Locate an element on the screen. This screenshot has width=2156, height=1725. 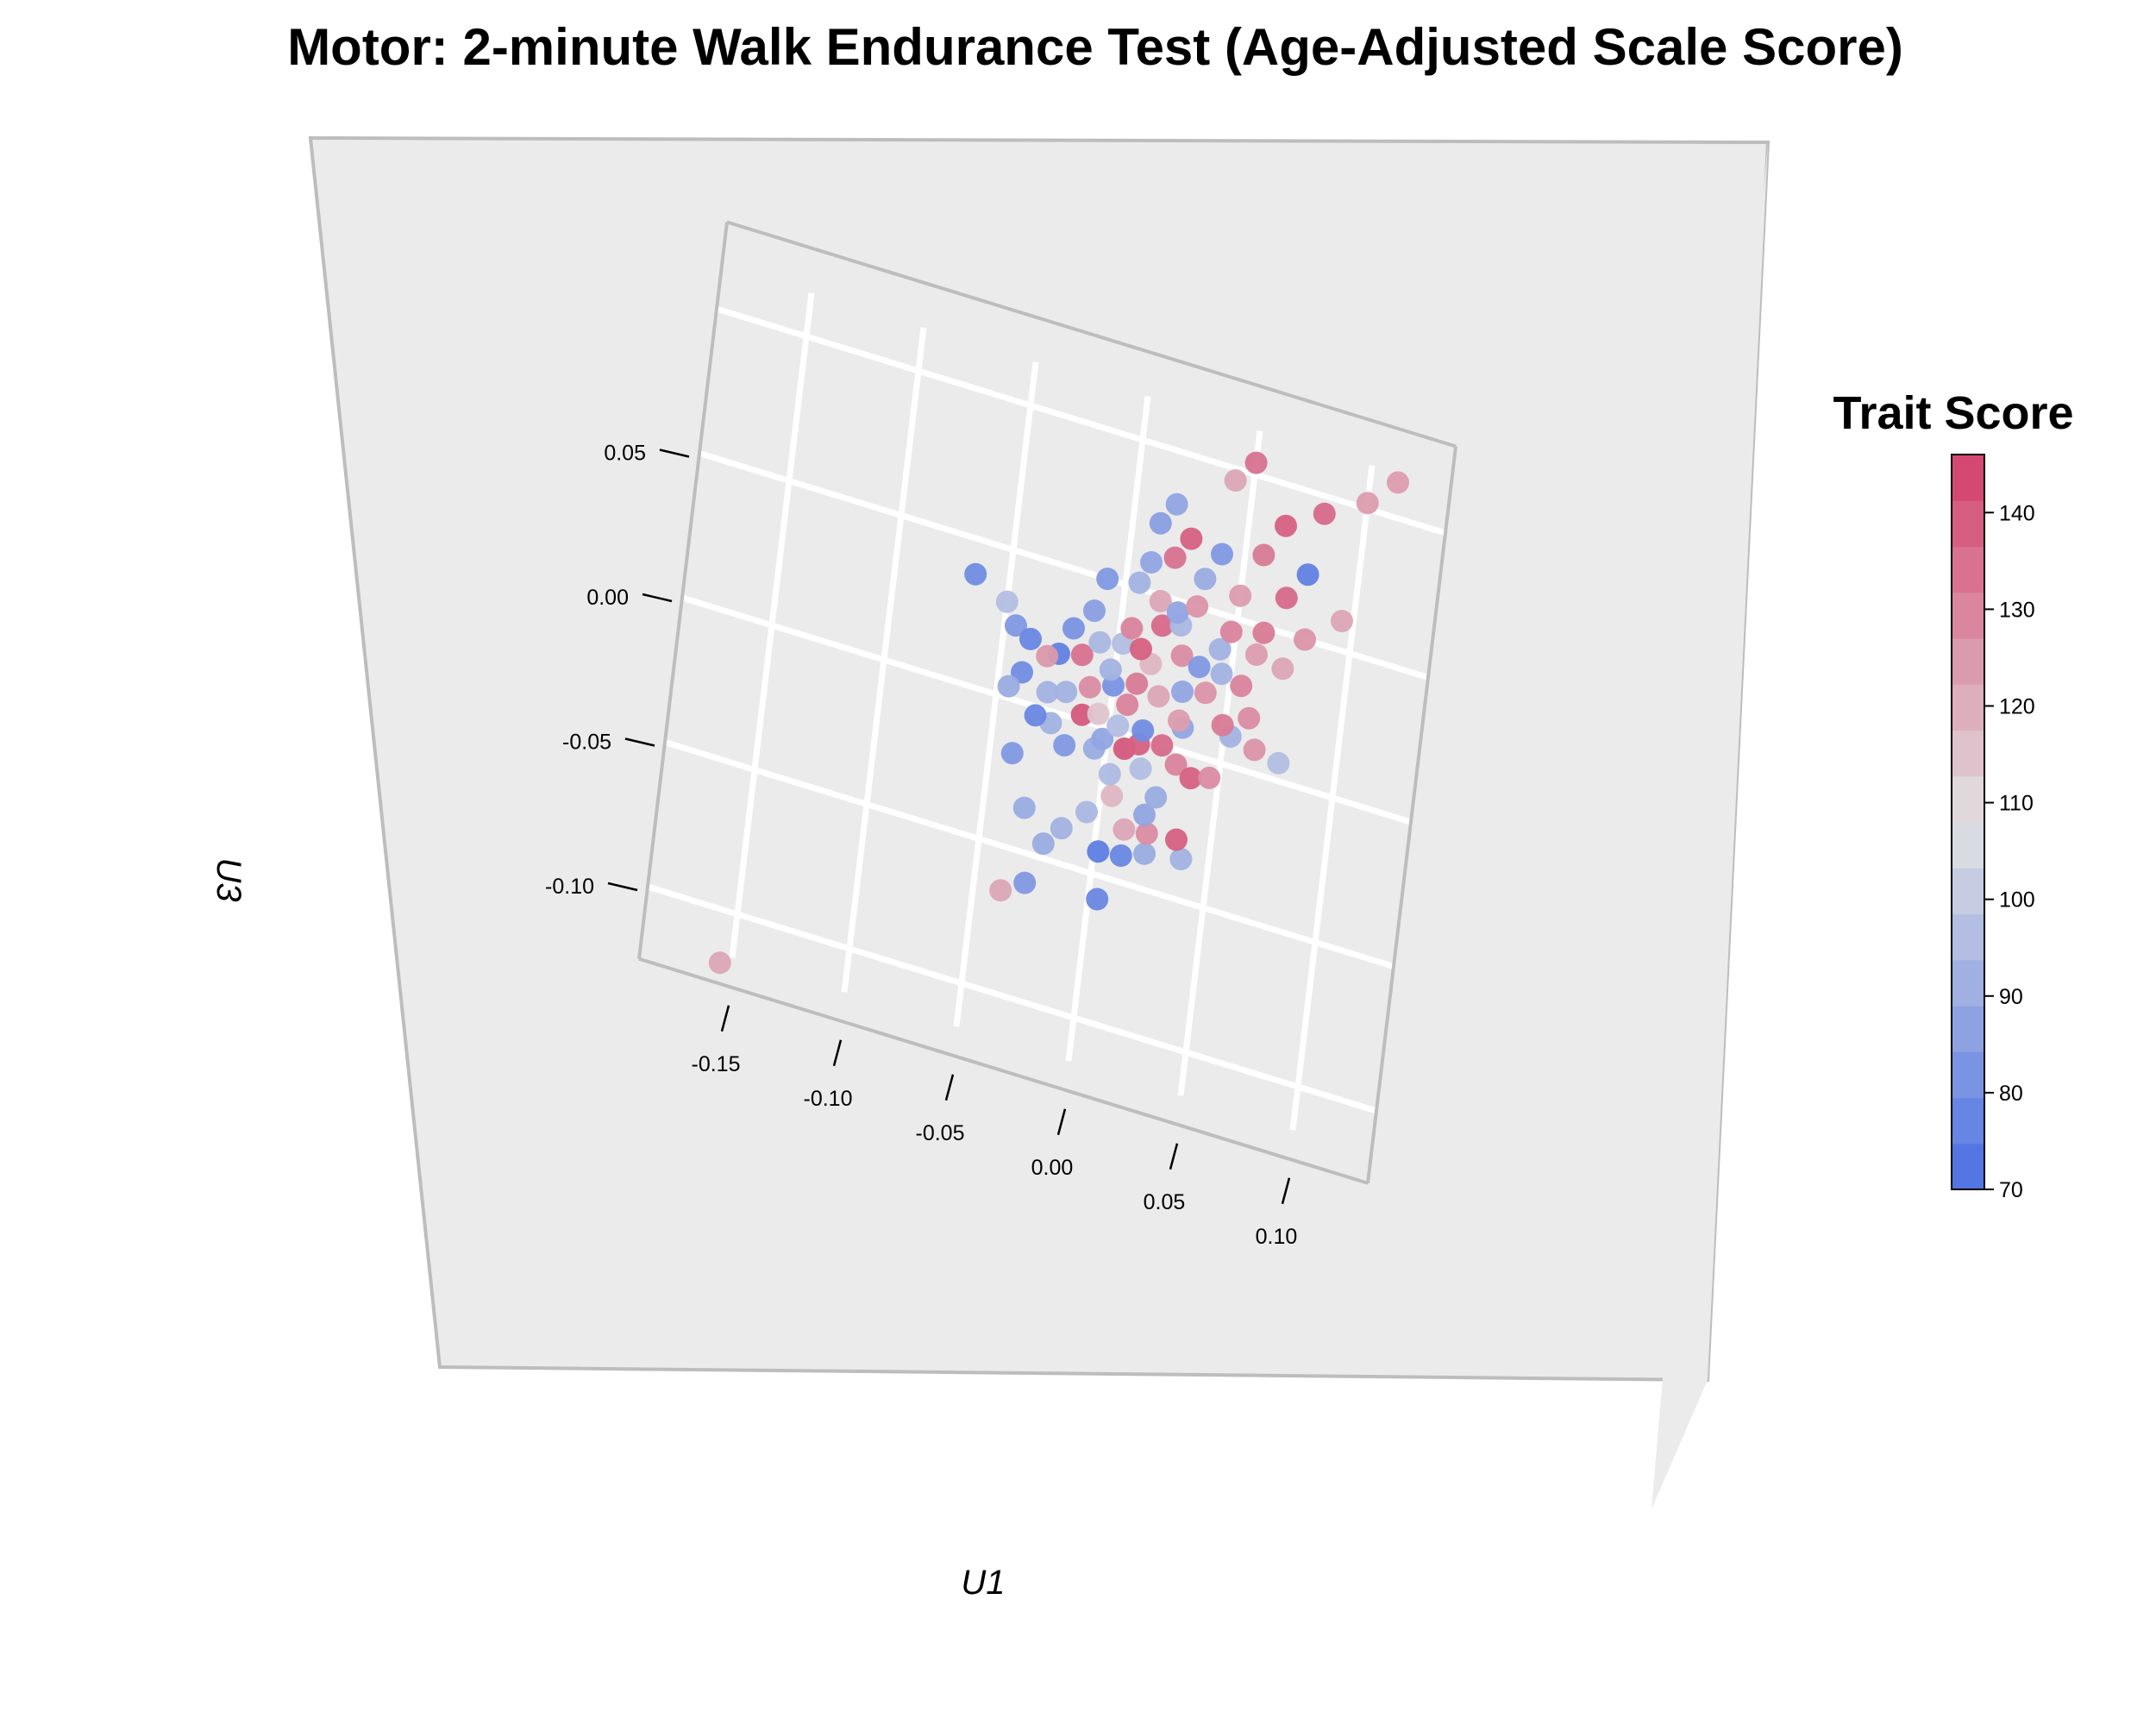
colorbar-frame is located at coordinates (1968, 822).